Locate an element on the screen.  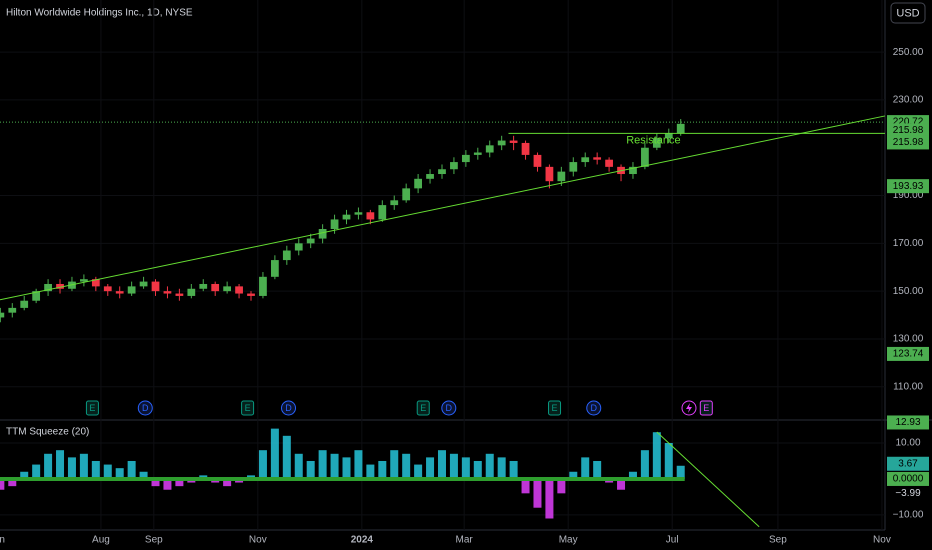
currency-label: USD is located at coordinates (907, 13).